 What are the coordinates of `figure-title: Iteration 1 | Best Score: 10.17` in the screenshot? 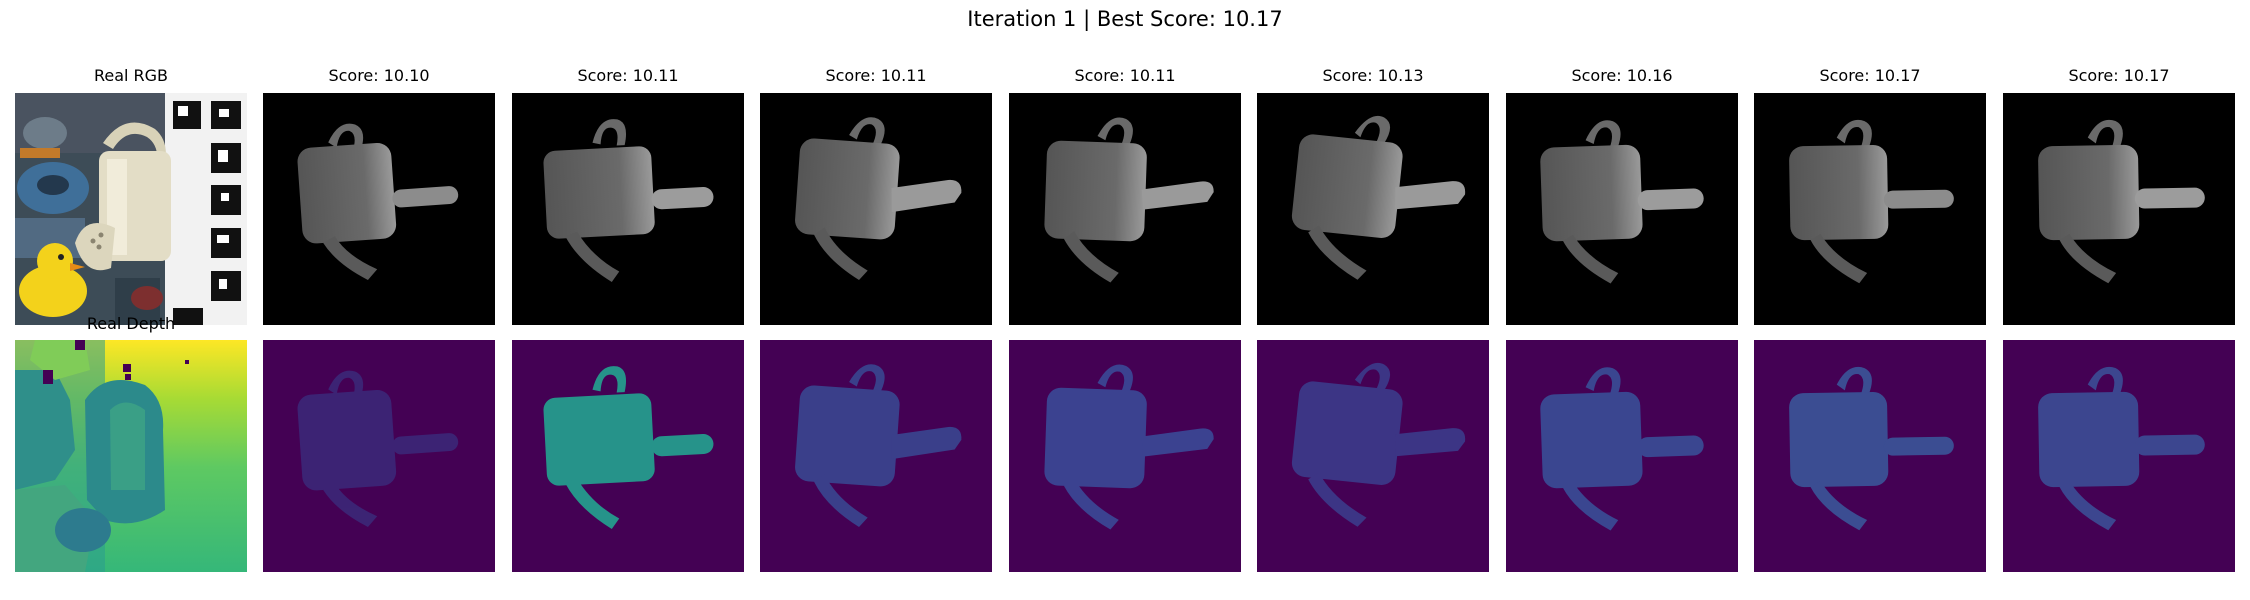 It's located at (1125, 19).